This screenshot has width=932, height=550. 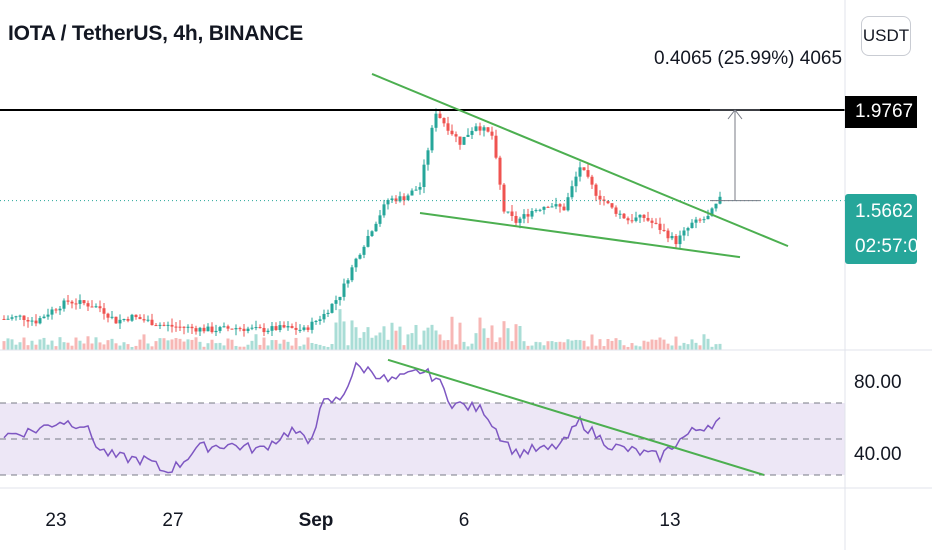 What do you see at coordinates (892, 246) in the screenshot?
I see `bar-countdown: 02:57:00` at bounding box center [892, 246].